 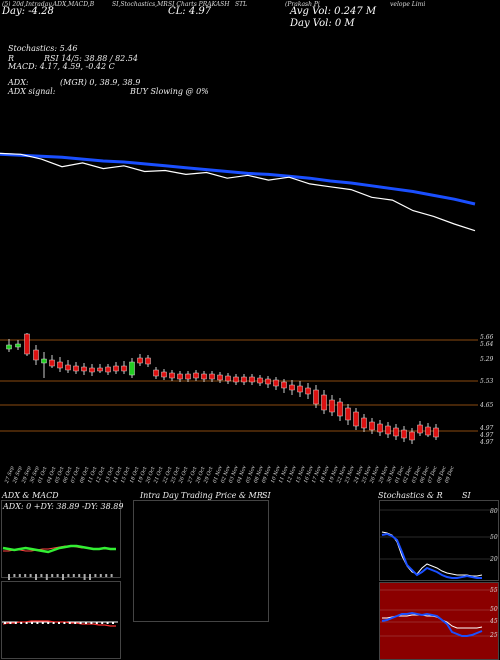 I want to click on ma-line-blue, so click(x=238, y=179).